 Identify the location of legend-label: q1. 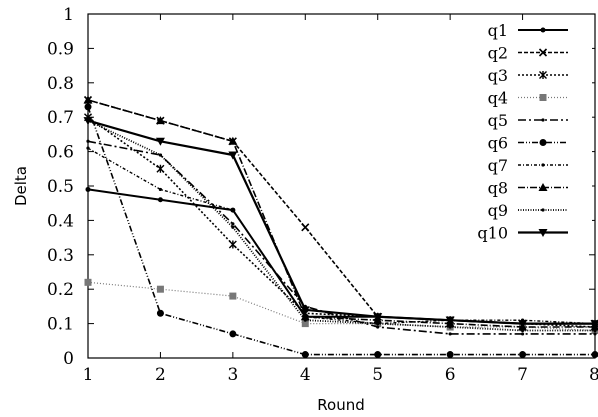
(498, 30).